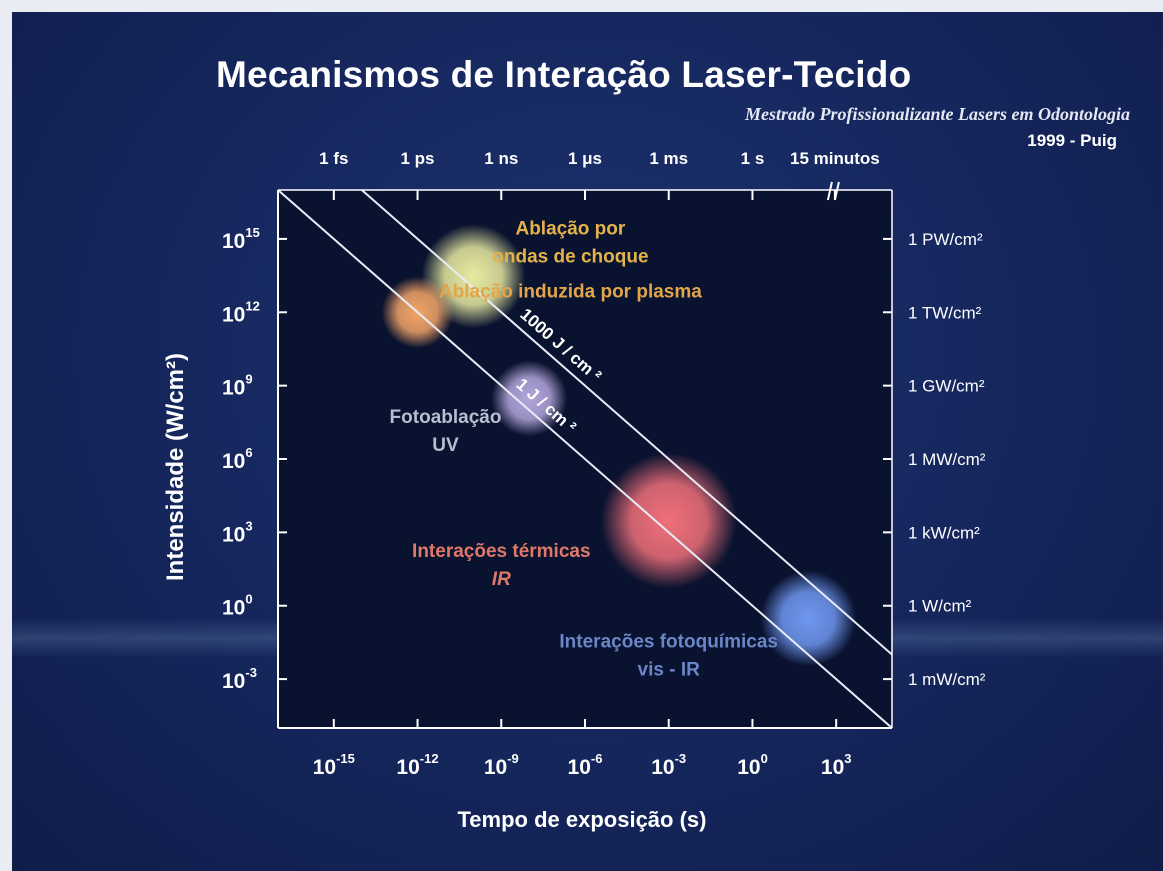  I want to click on top-tick-label: 1 ps, so click(417, 158).